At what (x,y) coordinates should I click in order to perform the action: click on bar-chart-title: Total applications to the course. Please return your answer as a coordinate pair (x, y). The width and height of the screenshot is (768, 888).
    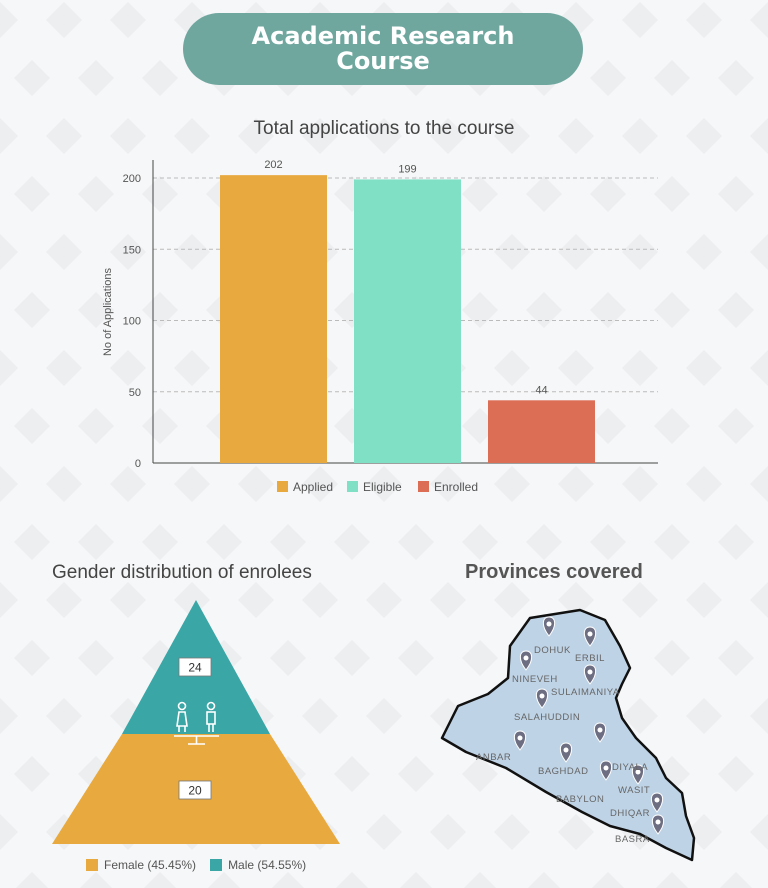
    Looking at the image, I should click on (384, 128).